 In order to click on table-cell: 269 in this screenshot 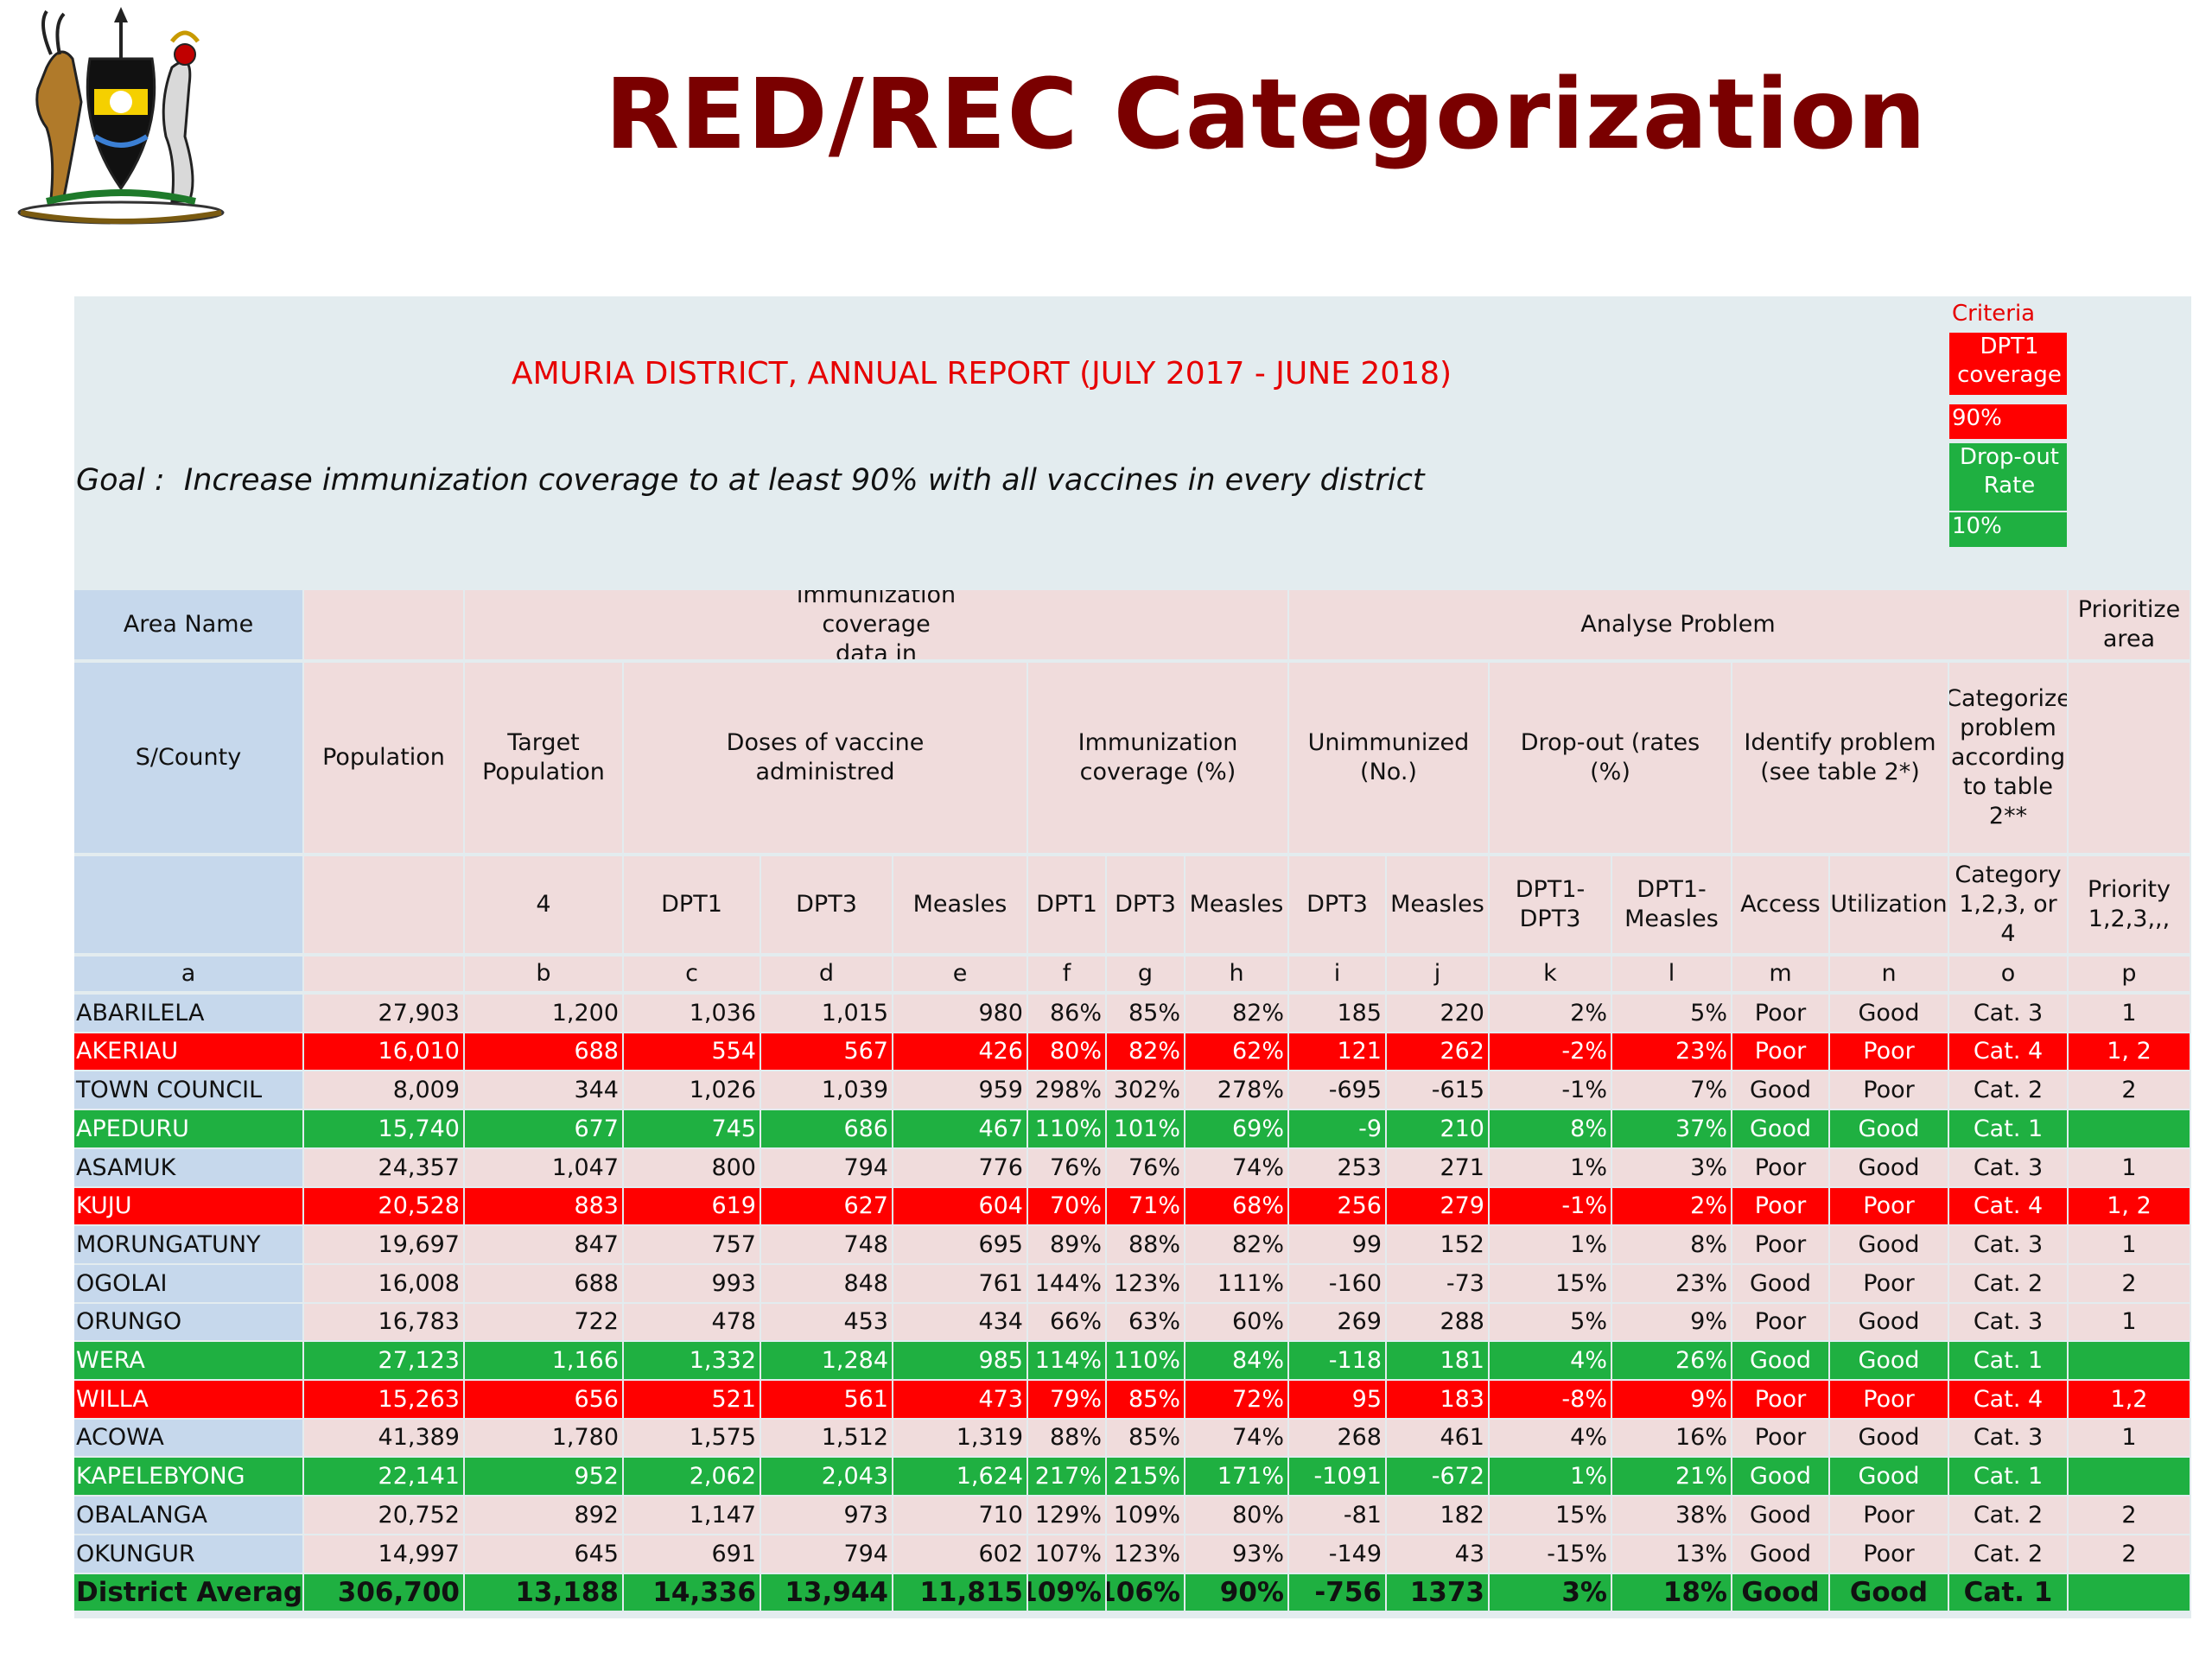, I will do `click(1337, 1322)`.